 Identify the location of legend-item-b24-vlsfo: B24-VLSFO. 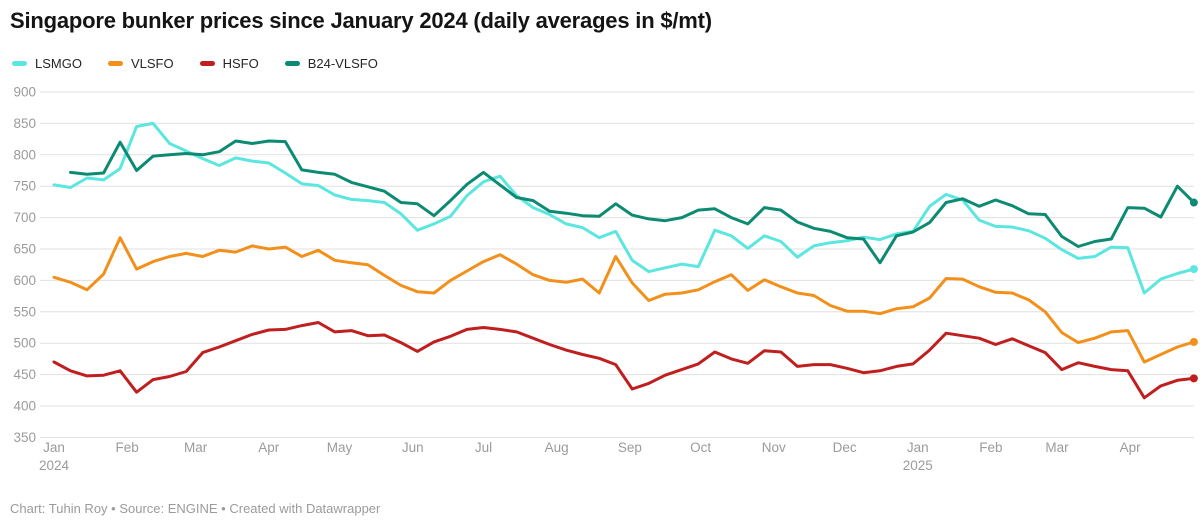
(331, 63).